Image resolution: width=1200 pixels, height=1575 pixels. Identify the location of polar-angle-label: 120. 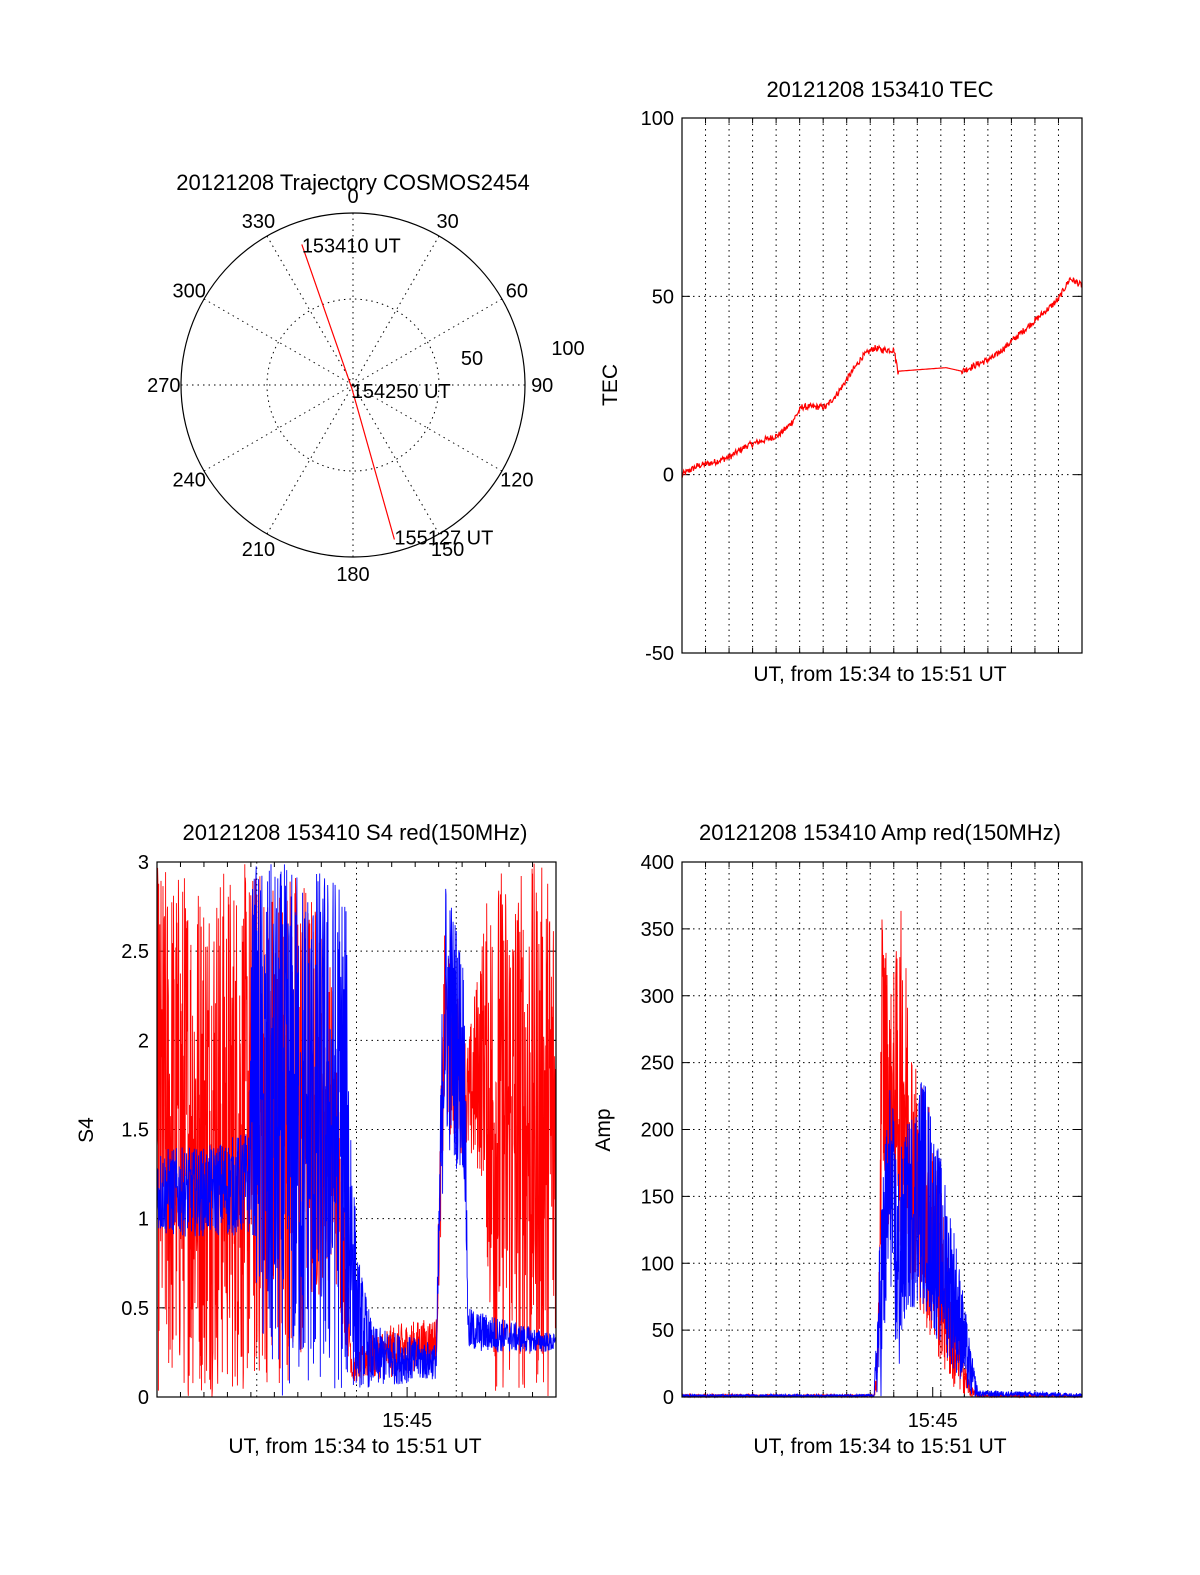
(516, 481).